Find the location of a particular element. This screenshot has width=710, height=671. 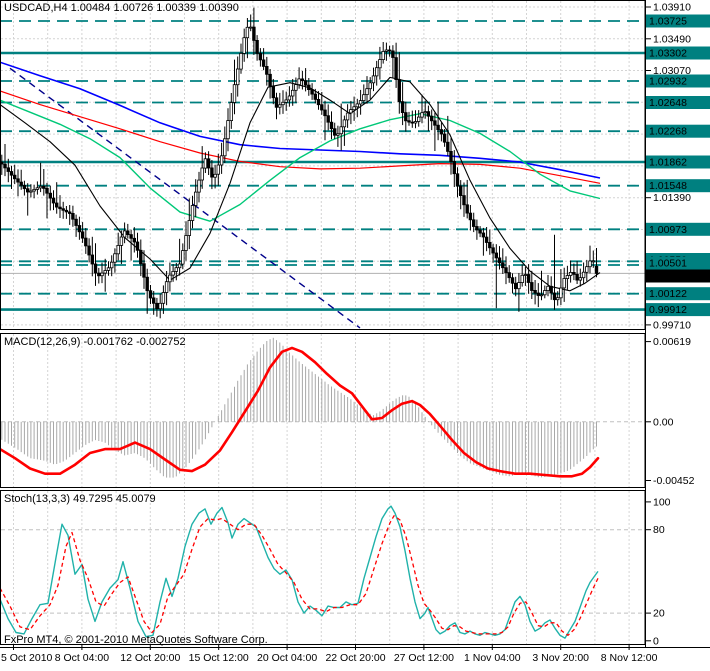

ma-slow-blue is located at coordinates (300, 120).